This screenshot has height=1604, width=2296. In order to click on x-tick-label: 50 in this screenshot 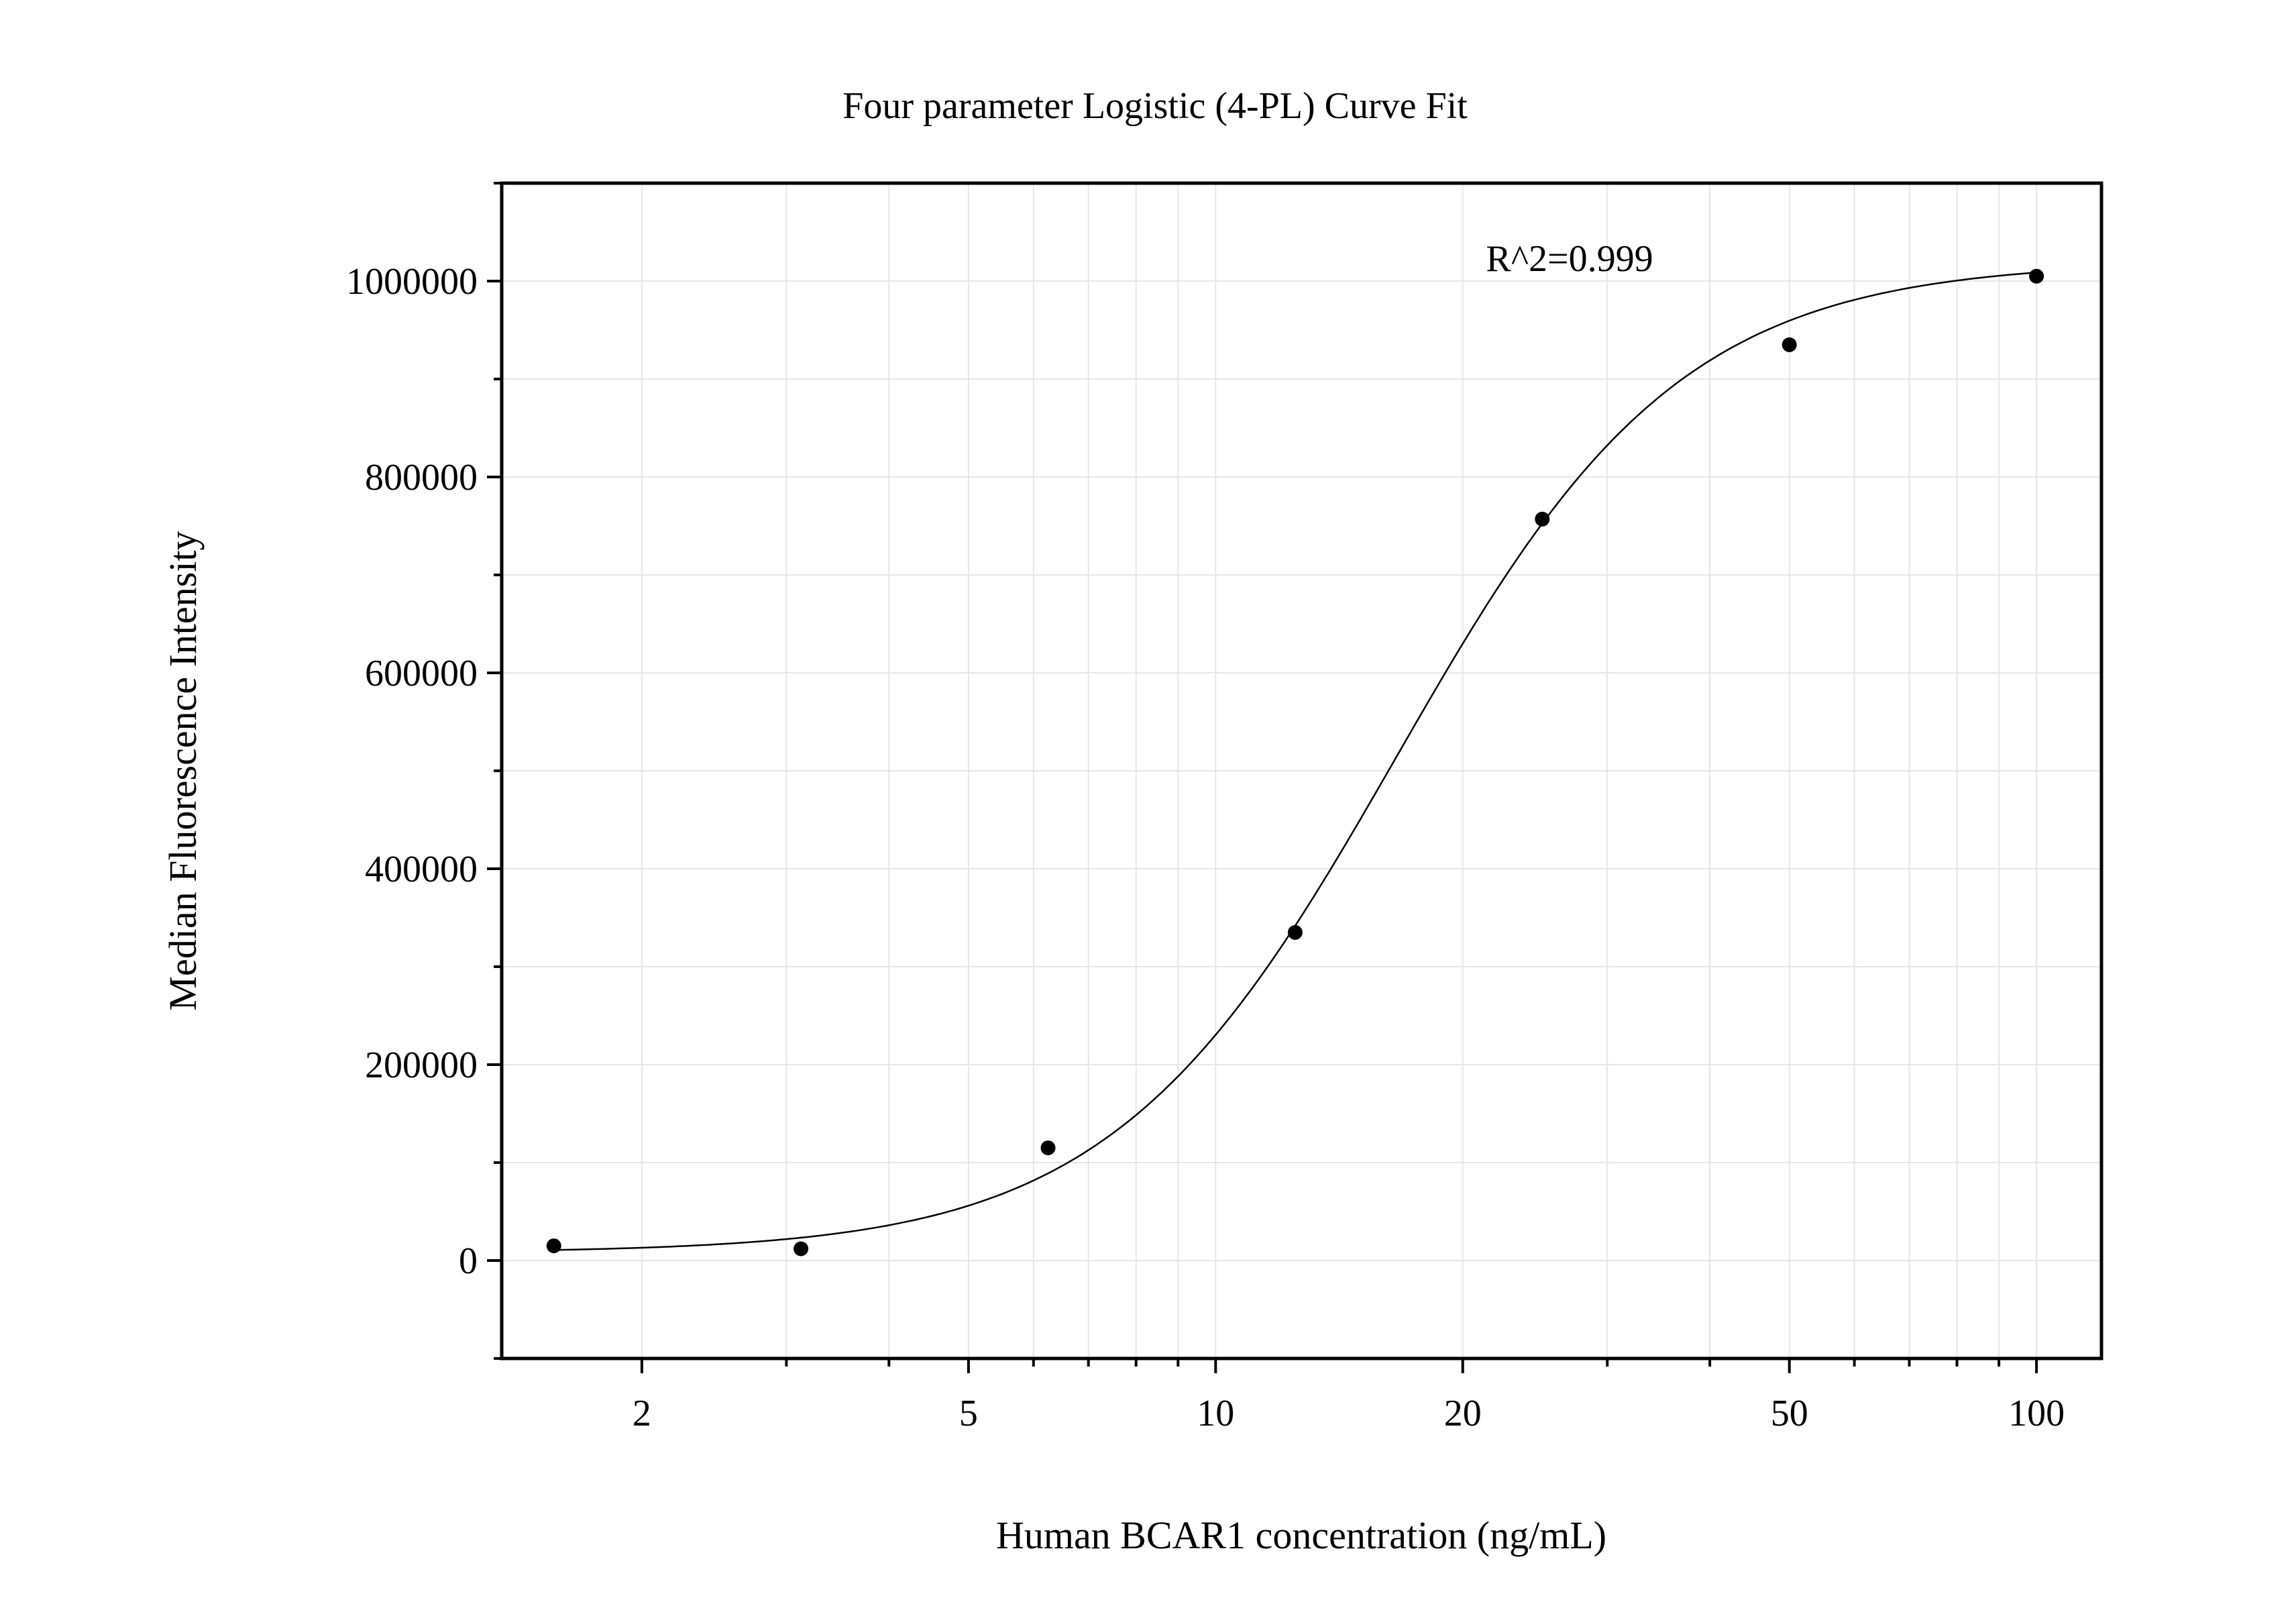, I will do `click(1790, 1413)`.